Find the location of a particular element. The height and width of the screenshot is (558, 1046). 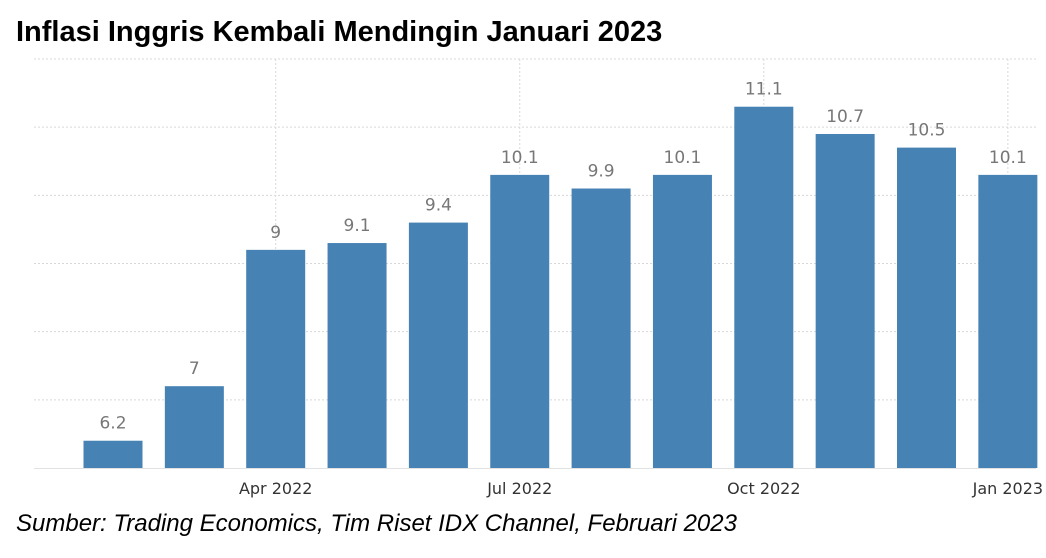

x-tick-label: Jul 2022 is located at coordinates (519, 488).